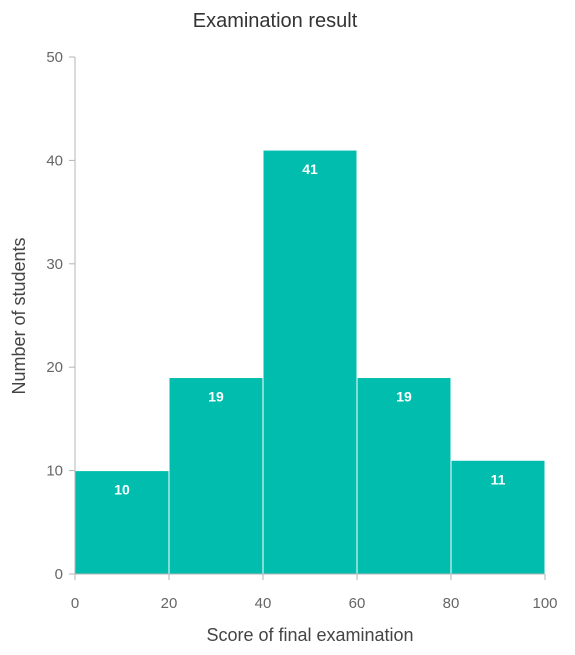 This screenshot has height=655, width=575. I want to click on x-tick-label-5: 100, so click(544, 603).